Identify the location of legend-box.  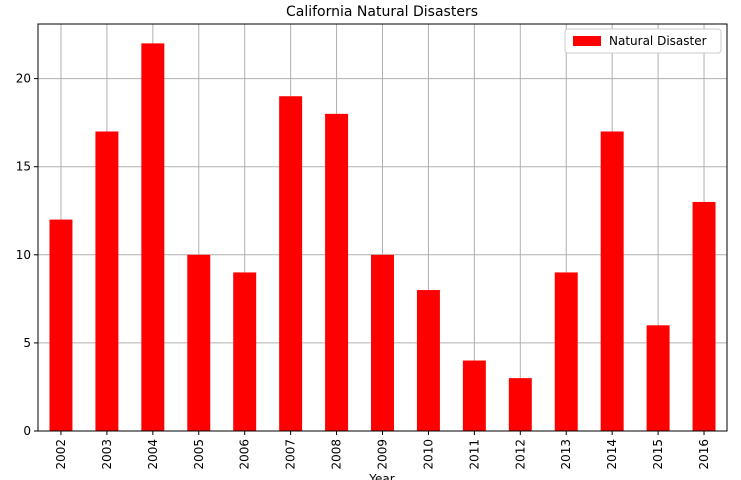
(643, 41).